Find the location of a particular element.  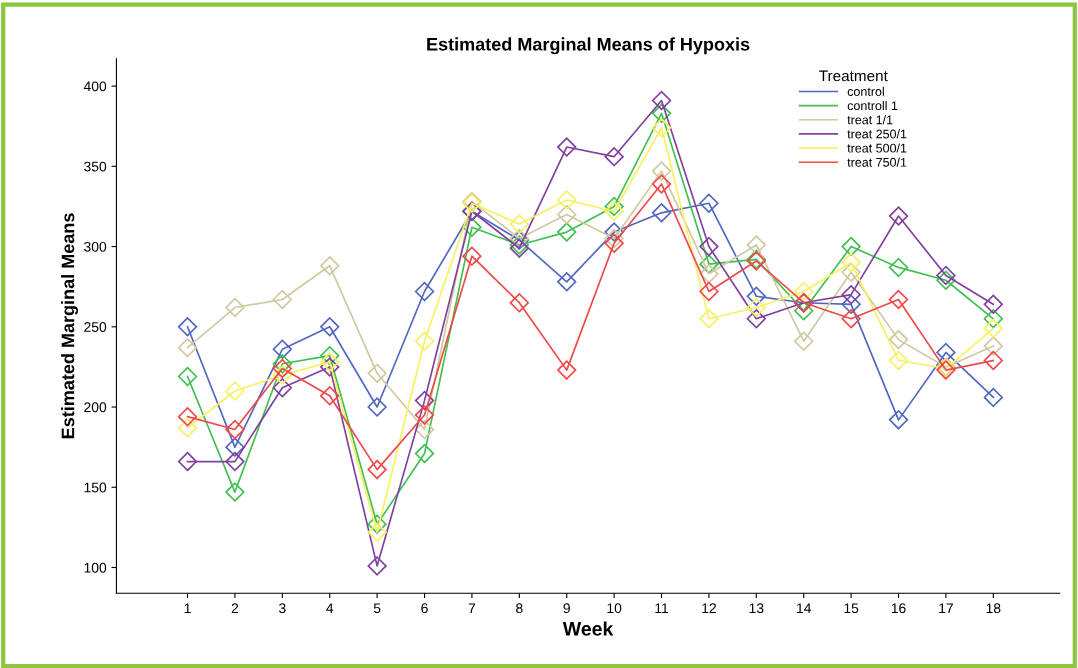

x-tick-label: 8 is located at coordinates (519, 608).